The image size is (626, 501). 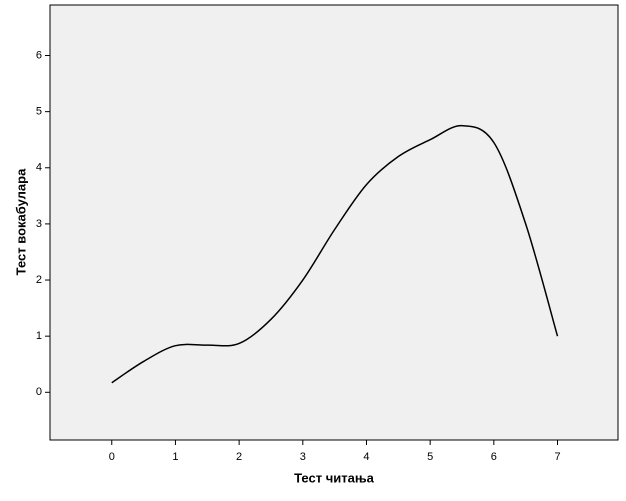 I want to click on y-axis-label: Тест вокабулара, so click(x=20, y=221).